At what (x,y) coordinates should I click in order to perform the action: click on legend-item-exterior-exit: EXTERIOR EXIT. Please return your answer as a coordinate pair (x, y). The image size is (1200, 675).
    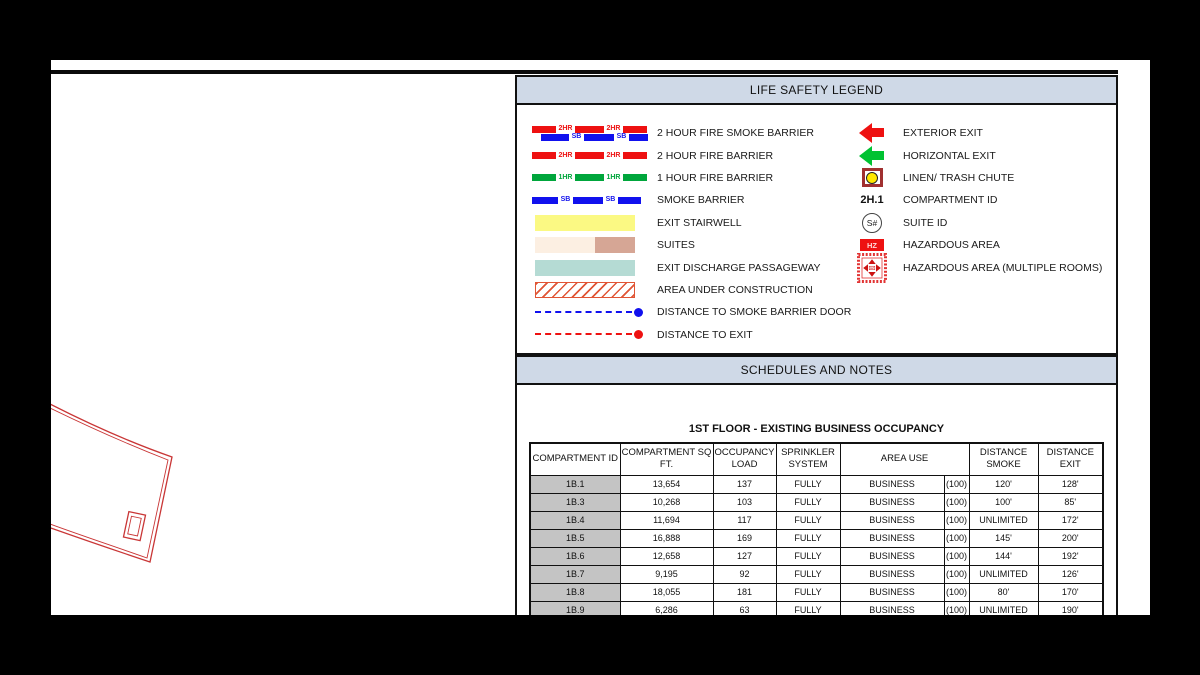
    Looking at the image, I should click on (983, 133).